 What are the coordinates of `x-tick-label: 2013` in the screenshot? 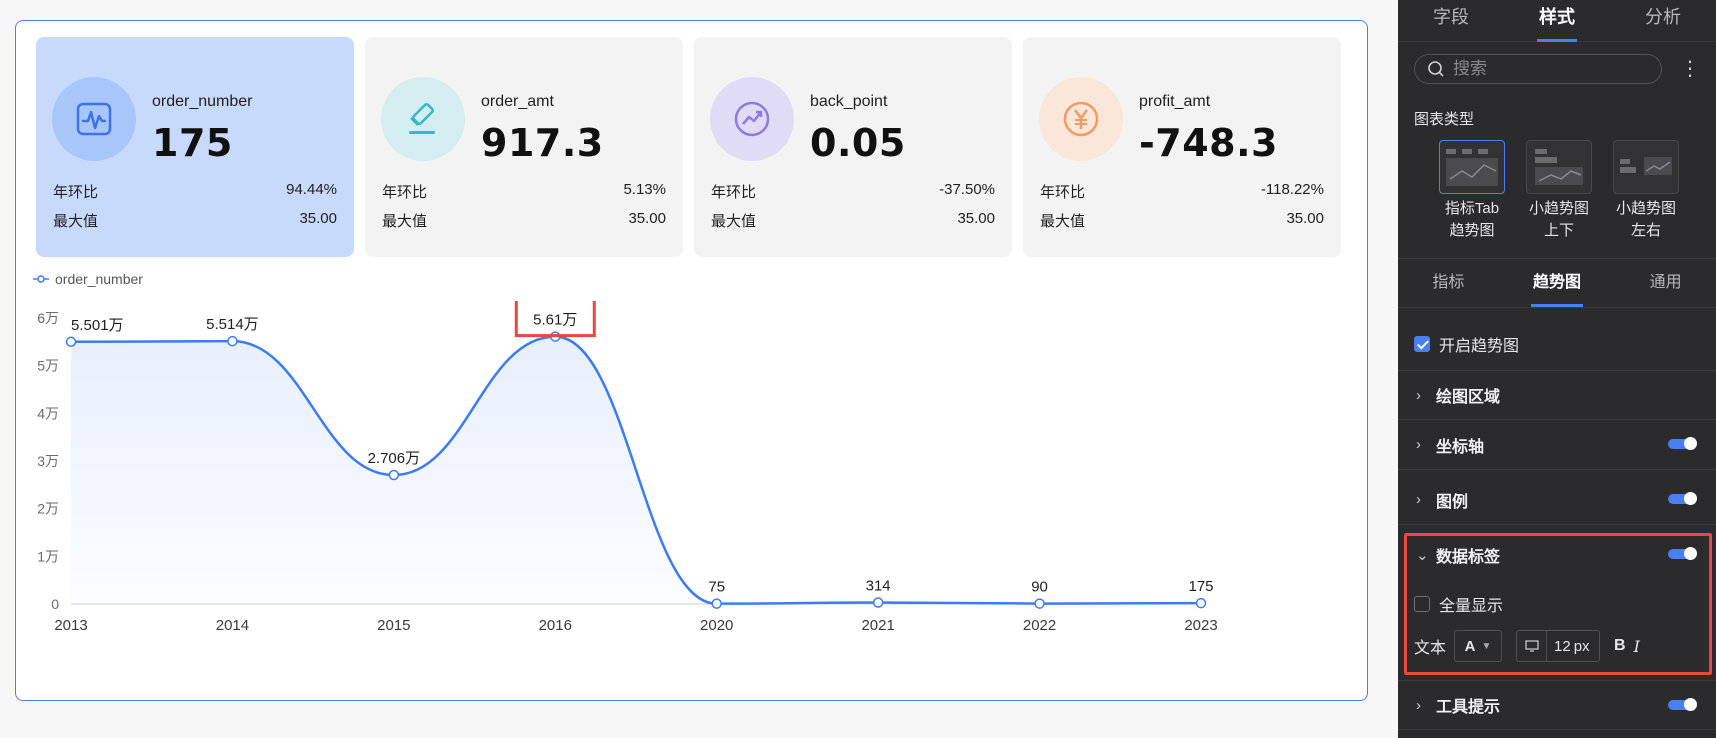 It's located at (70, 625).